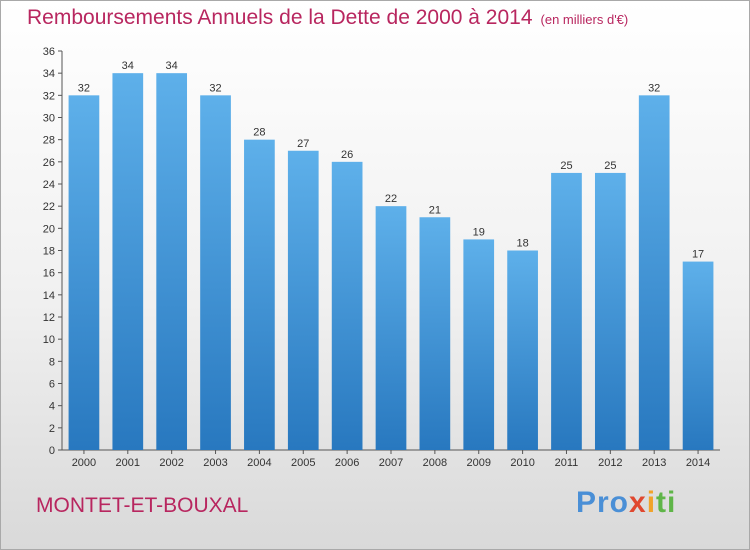  Describe the element at coordinates (698, 255) in the screenshot. I see `bar-value-label: 17` at that location.